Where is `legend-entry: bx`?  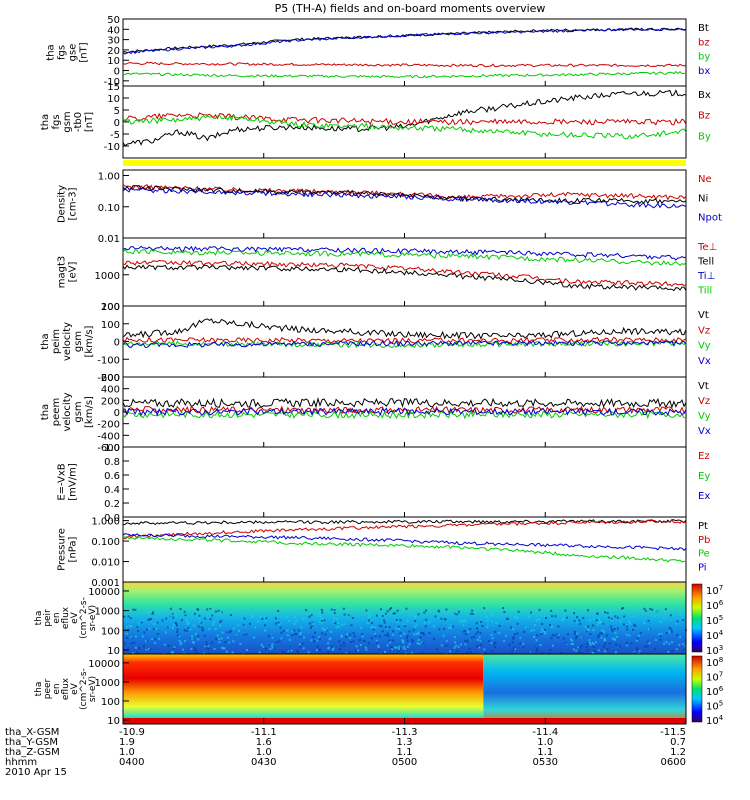 legend-entry: bx is located at coordinates (704, 71).